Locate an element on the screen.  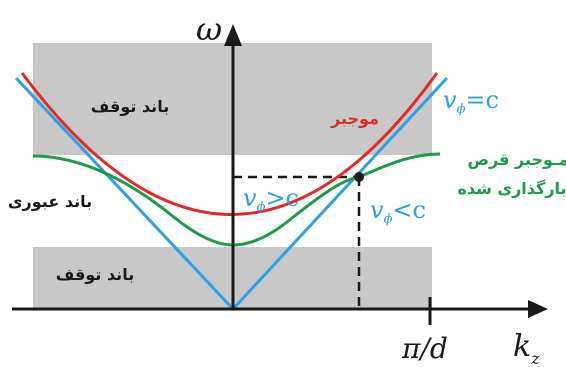
stop-band-top-label: باند توقف is located at coordinates (130, 106).